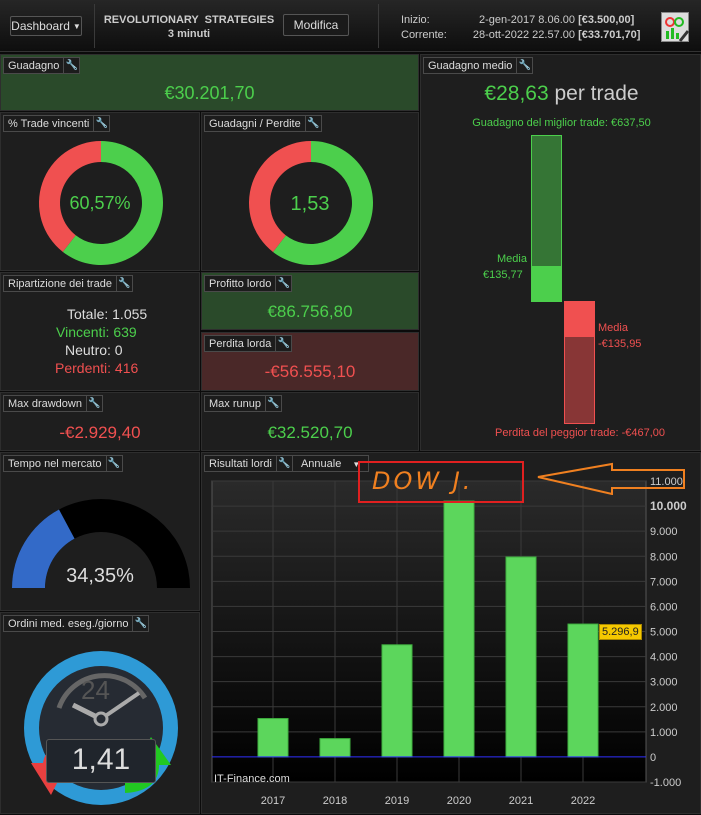 The width and height of the screenshot is (701, 815). Describe the element at coordinates (397, 701) in the screenshot. I see `bar-2019` at that location.